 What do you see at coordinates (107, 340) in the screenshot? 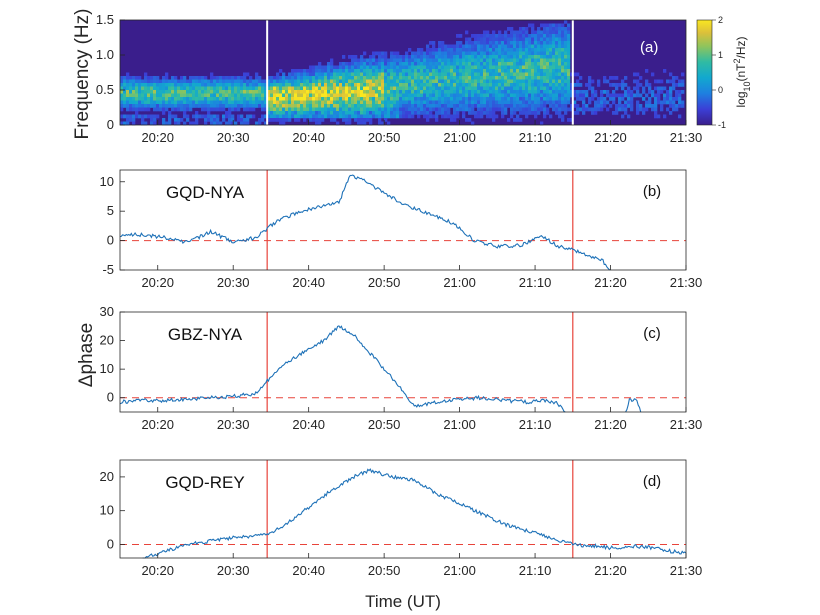
I see `y-tick-label: 20` at bounding box center [107, 340].